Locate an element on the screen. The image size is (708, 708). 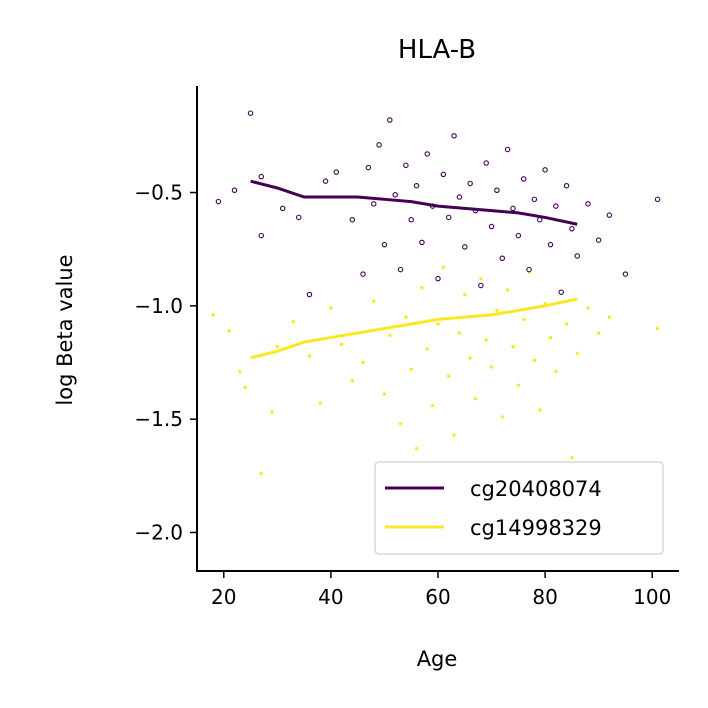
x-axis-label: Age is located at coordinates (437, 659).